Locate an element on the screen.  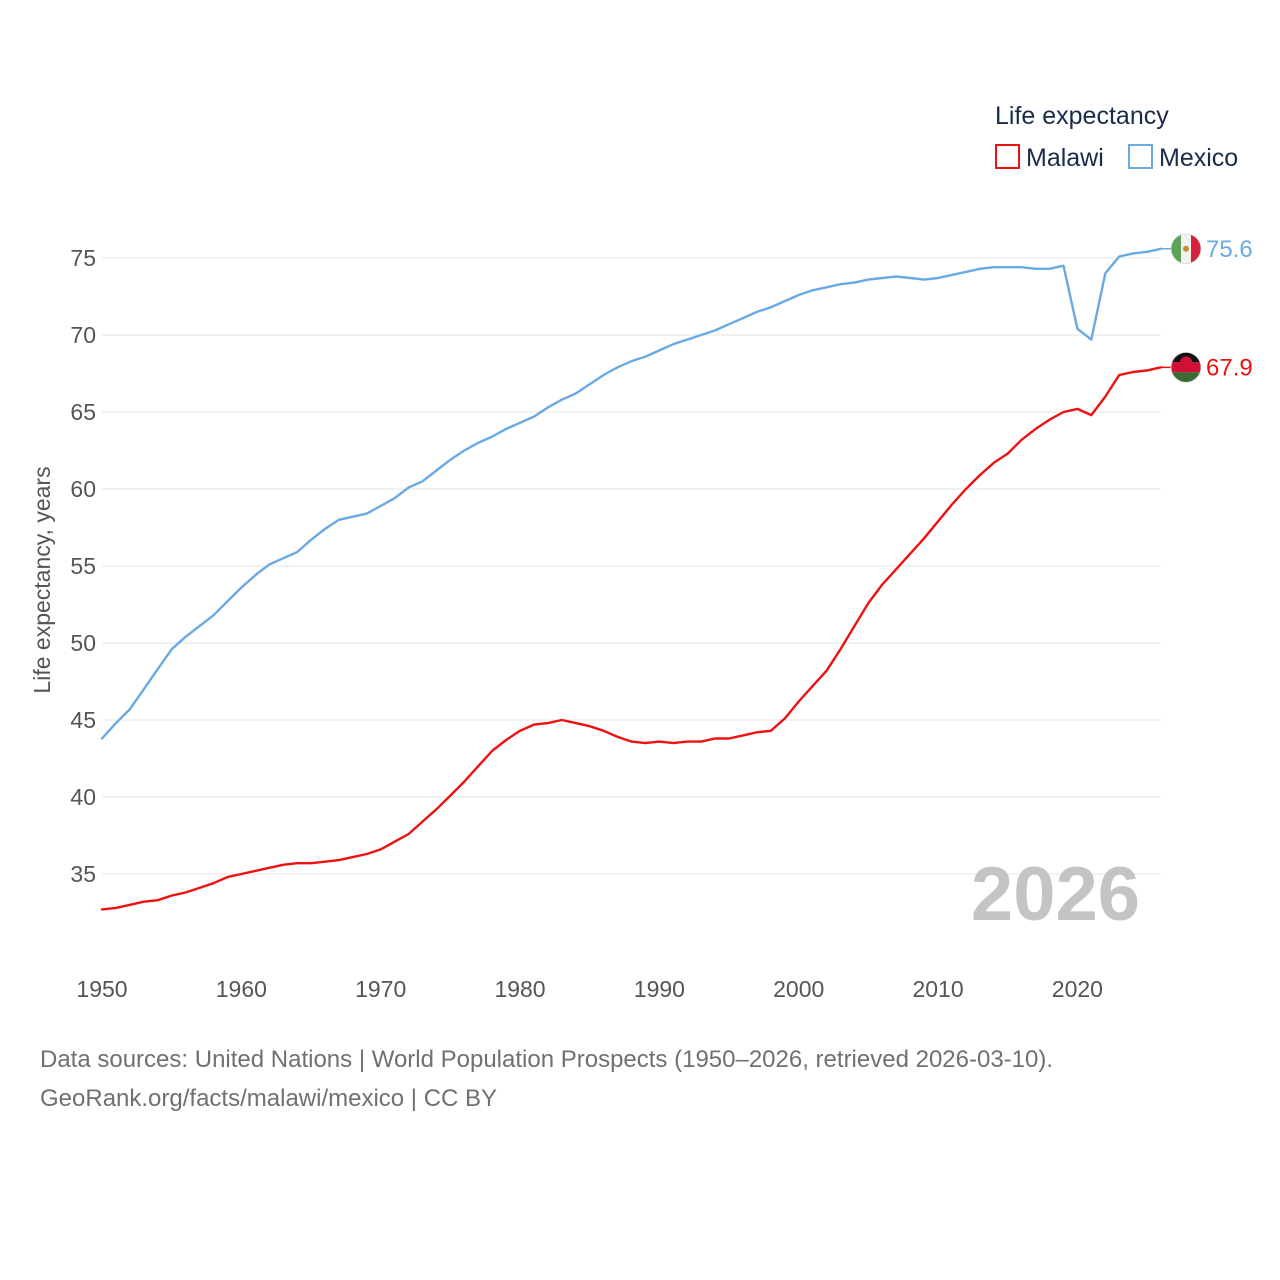
y-tick-label: 35 is located at coordinates (83, 874).